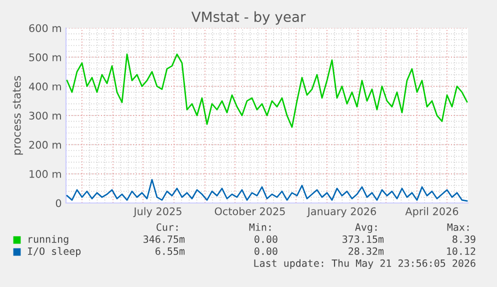 The width and height of the screenshot is (497, 287). I want to click on text: Max:, so click(458, 227).